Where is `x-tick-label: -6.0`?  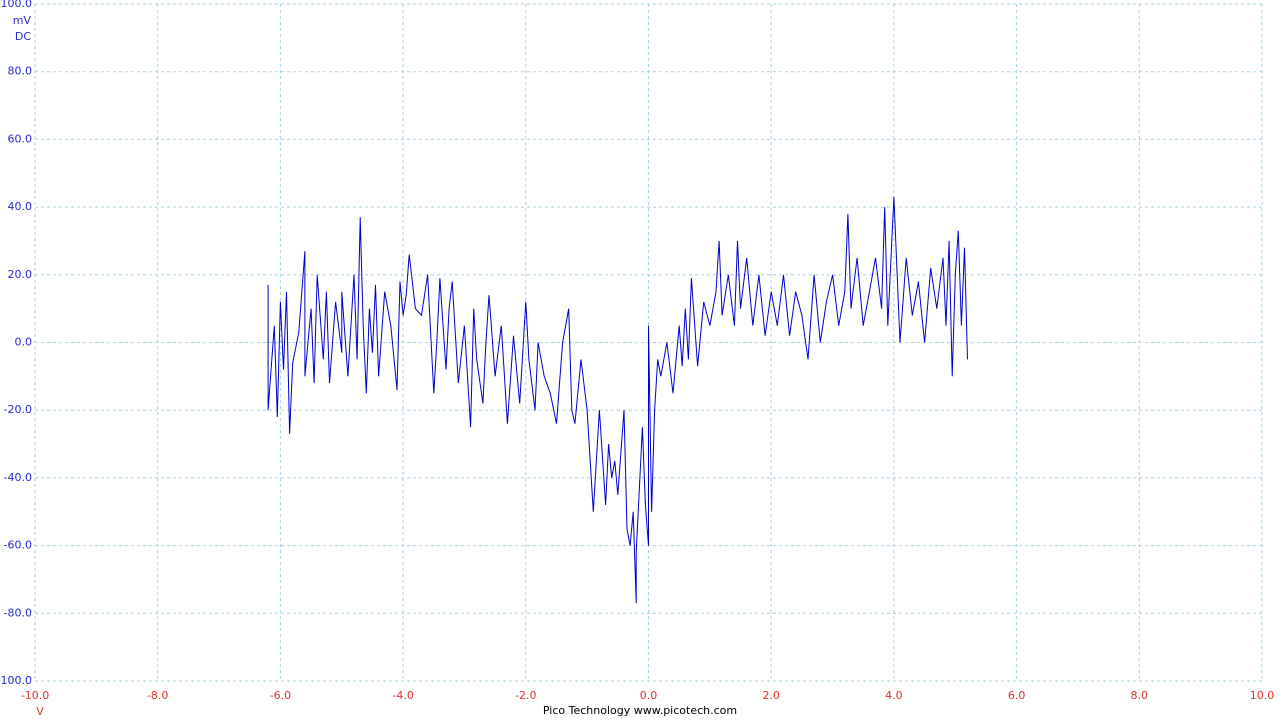 x-tick-label: -6.0 is located at coordinates (280, 695).